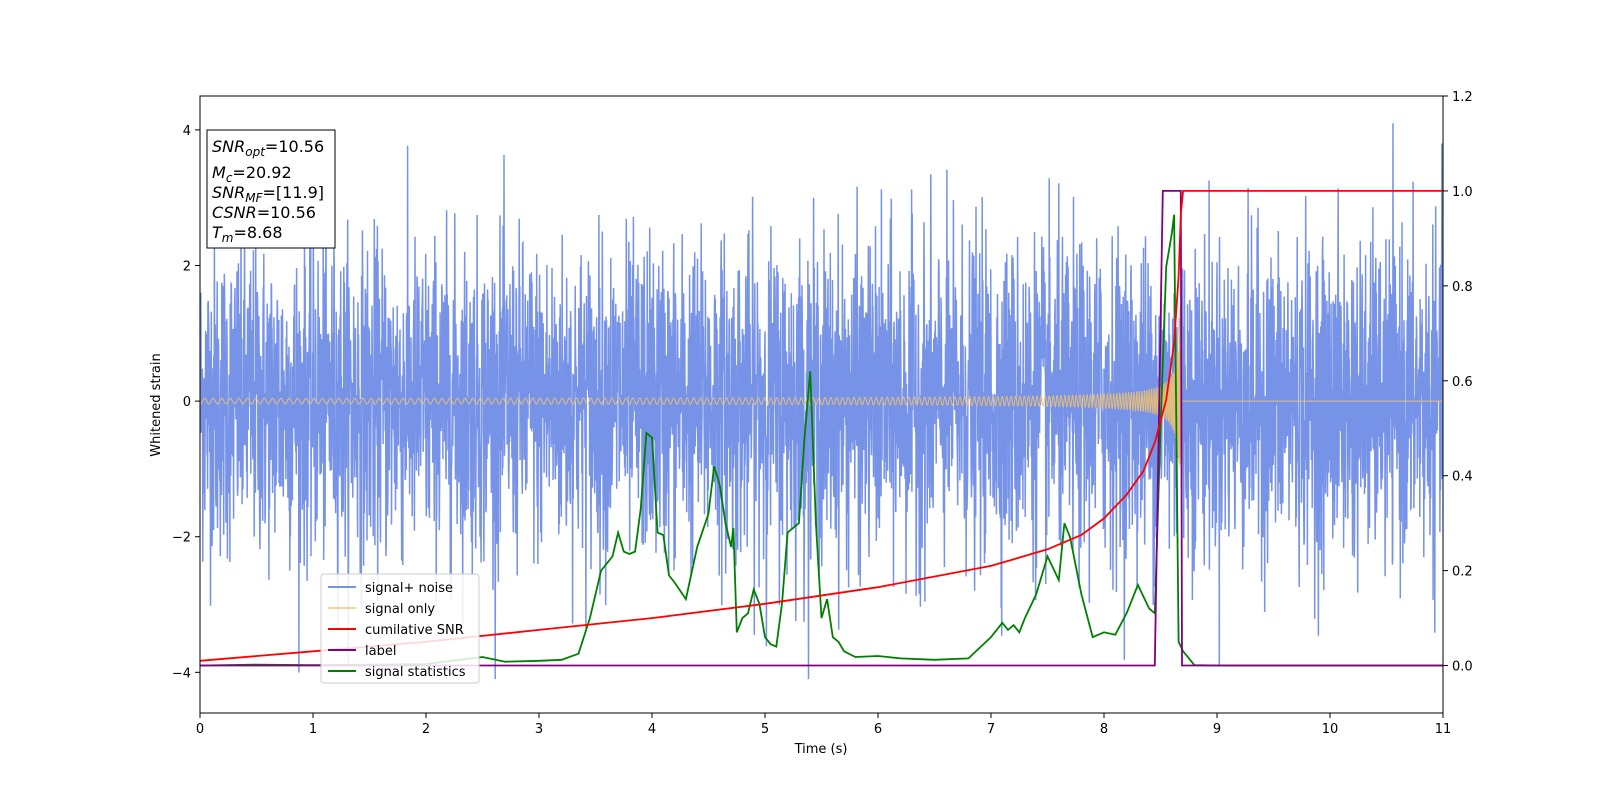 The width and height of the screenshot is (1600, 800). What do you see at coordinates (765, 729) in the screenshot?
I see `x-tick-label: 5` at bounding box center [765, 729].